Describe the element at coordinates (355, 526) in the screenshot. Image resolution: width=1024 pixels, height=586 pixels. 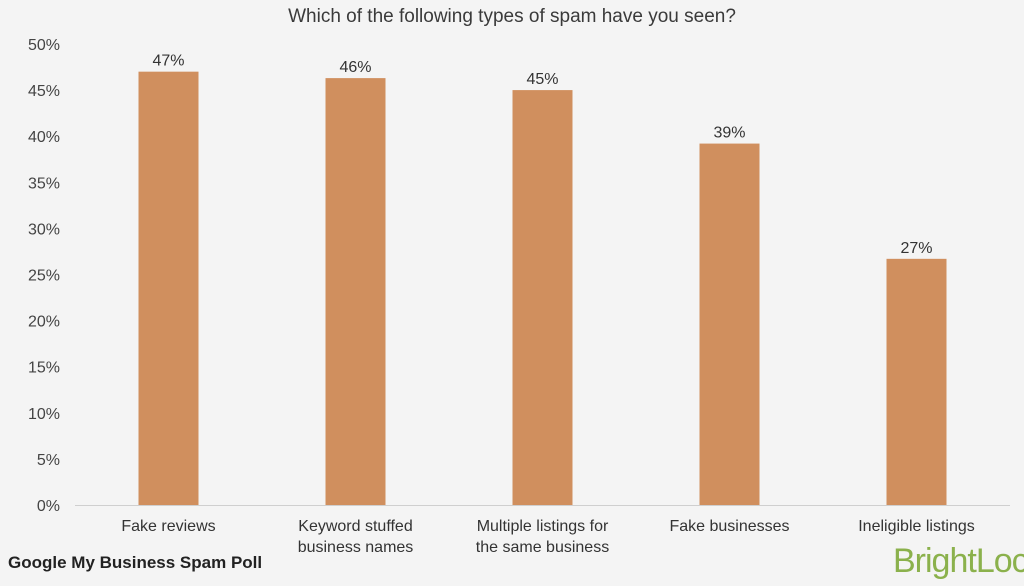
I see `x-tick-label: Keyword stuffed` at that location.